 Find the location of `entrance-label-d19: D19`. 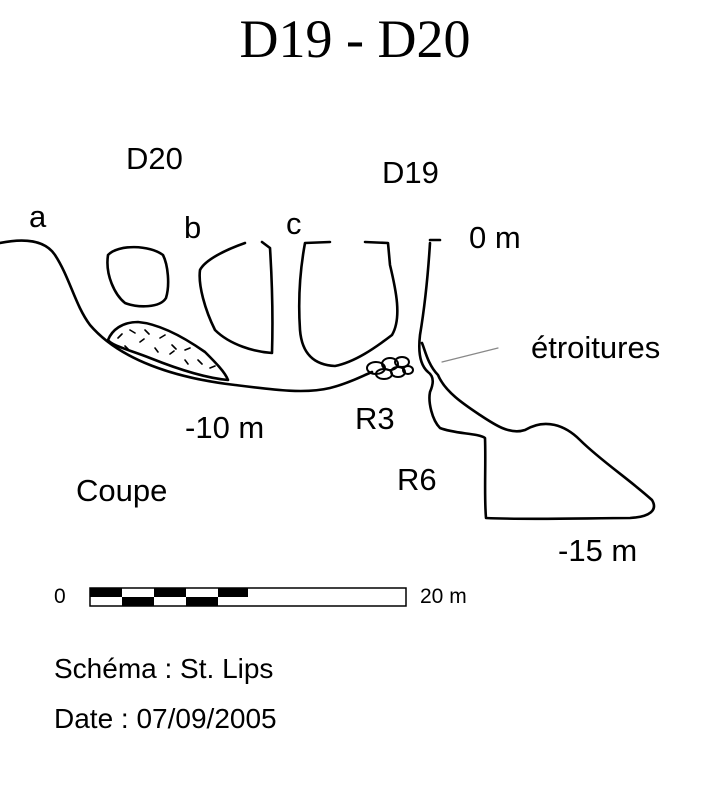

entrance-label-d19: D19 is located at coordinates (410, 172).